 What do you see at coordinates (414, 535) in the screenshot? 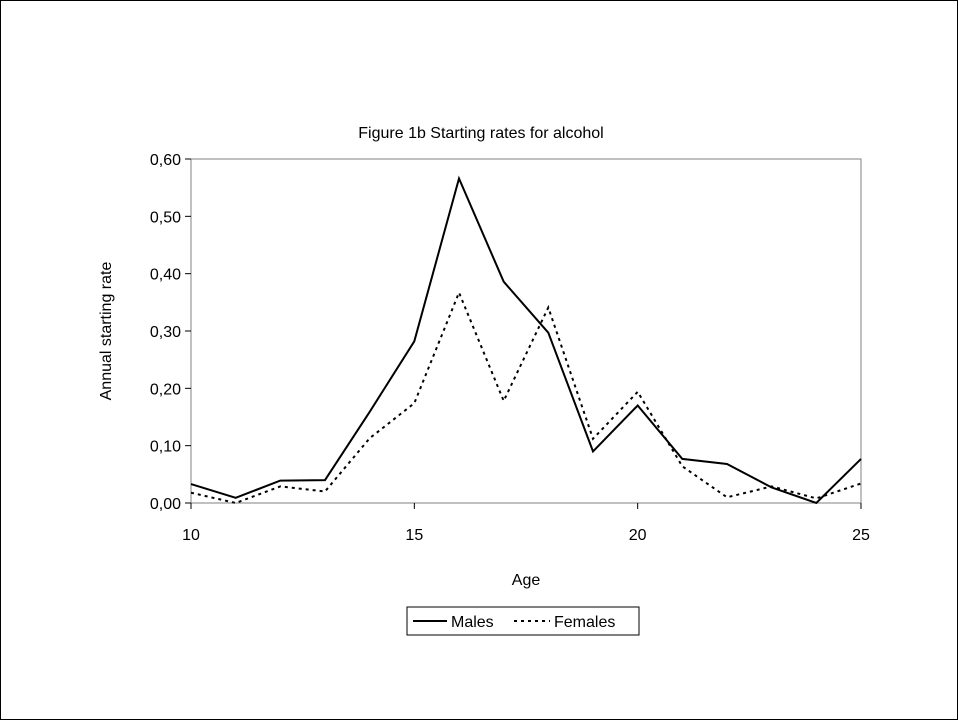
I see `x-tick-label: 15` at bounding box center [414, 535].